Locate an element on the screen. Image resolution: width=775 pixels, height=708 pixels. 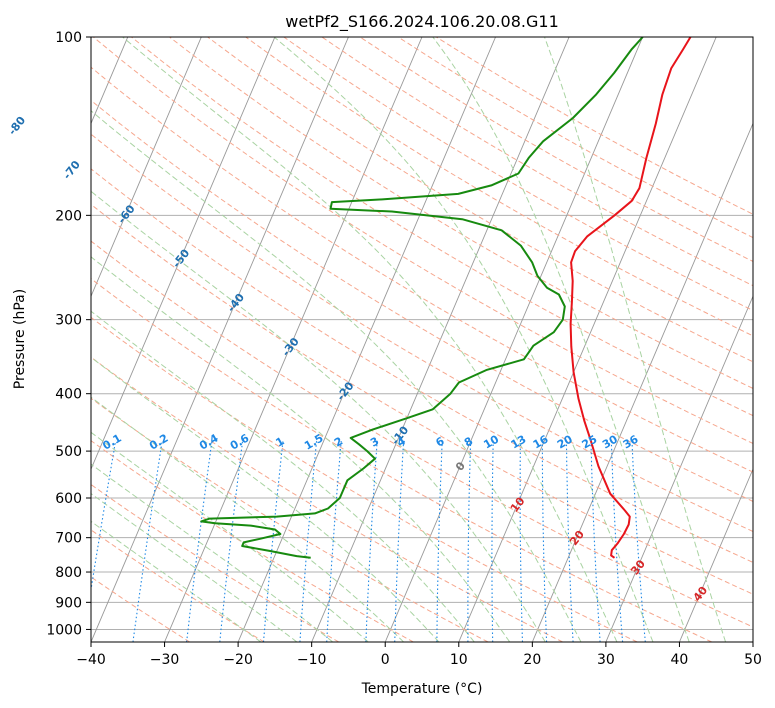
x-tick-label: −20 is located at coordinates (238, 660).